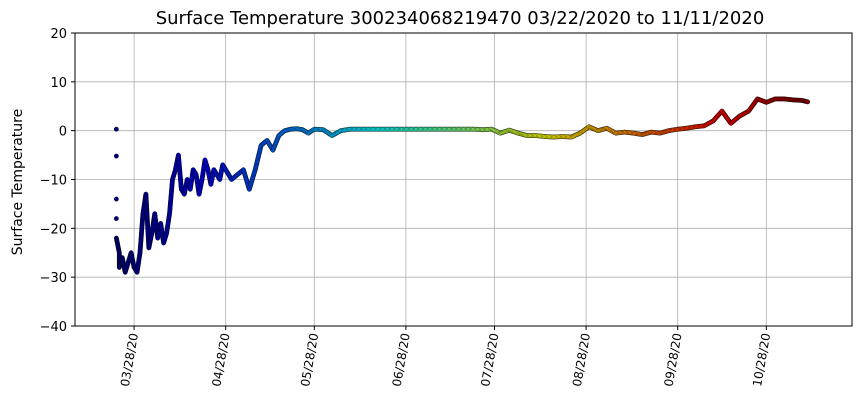 This screenshot has height=408, width=860. What do you see at coordinates (53, 327) in the screenshot?
I see `y-tick-label: −40` at bounding box center [53, 327].